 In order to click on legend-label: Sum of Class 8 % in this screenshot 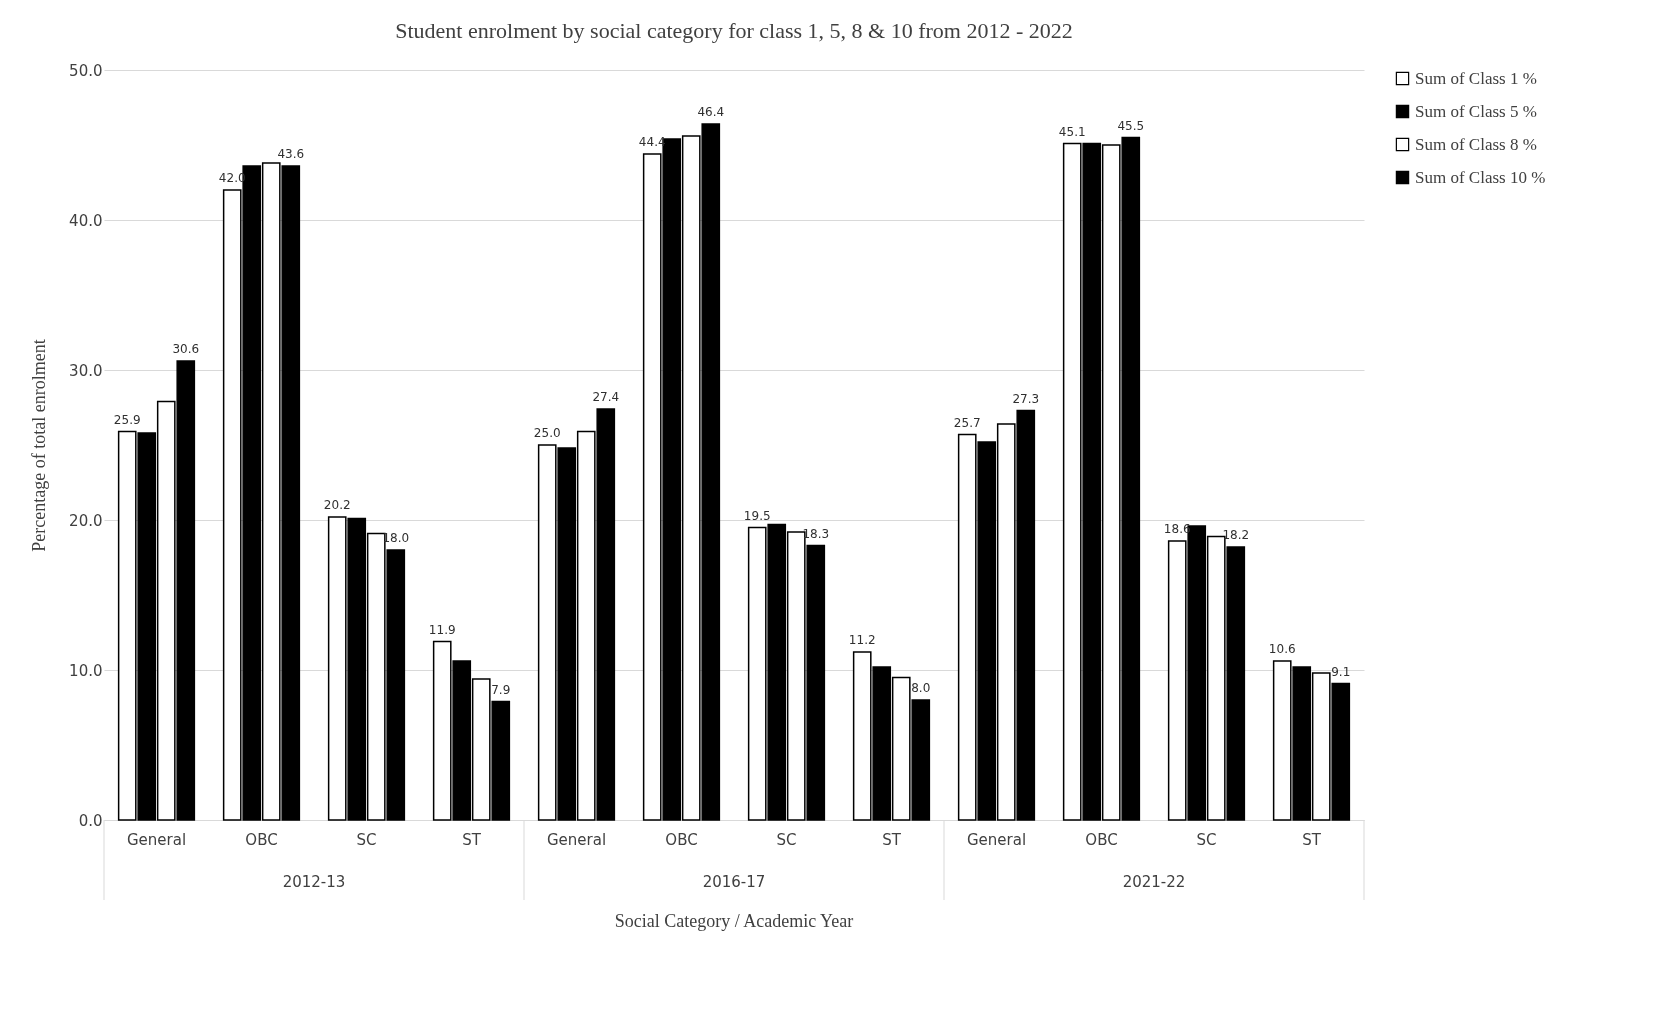, I will do `click(1476, 144)`.